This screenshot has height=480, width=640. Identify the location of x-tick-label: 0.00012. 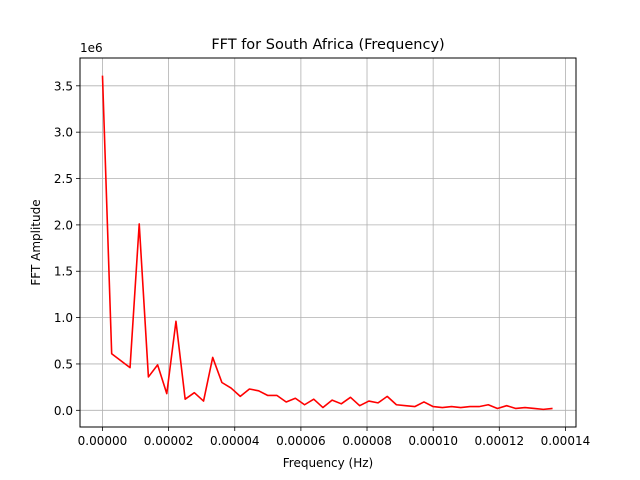
(499, 441).